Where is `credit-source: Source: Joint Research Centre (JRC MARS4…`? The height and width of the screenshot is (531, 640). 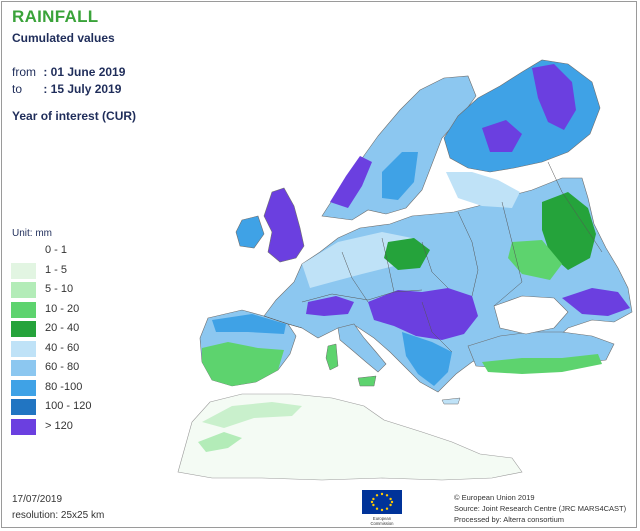
credit-source: Source: Joint Research Centre (JRC MARS4… is located at coordinates (540, 508).